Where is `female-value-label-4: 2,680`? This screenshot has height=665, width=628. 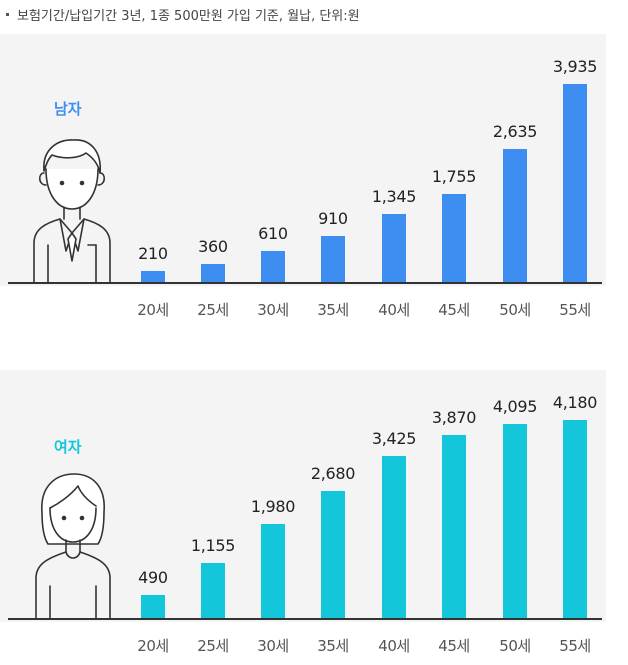 female-value-label-4: 2,680 is located at coordinates (333, 474).